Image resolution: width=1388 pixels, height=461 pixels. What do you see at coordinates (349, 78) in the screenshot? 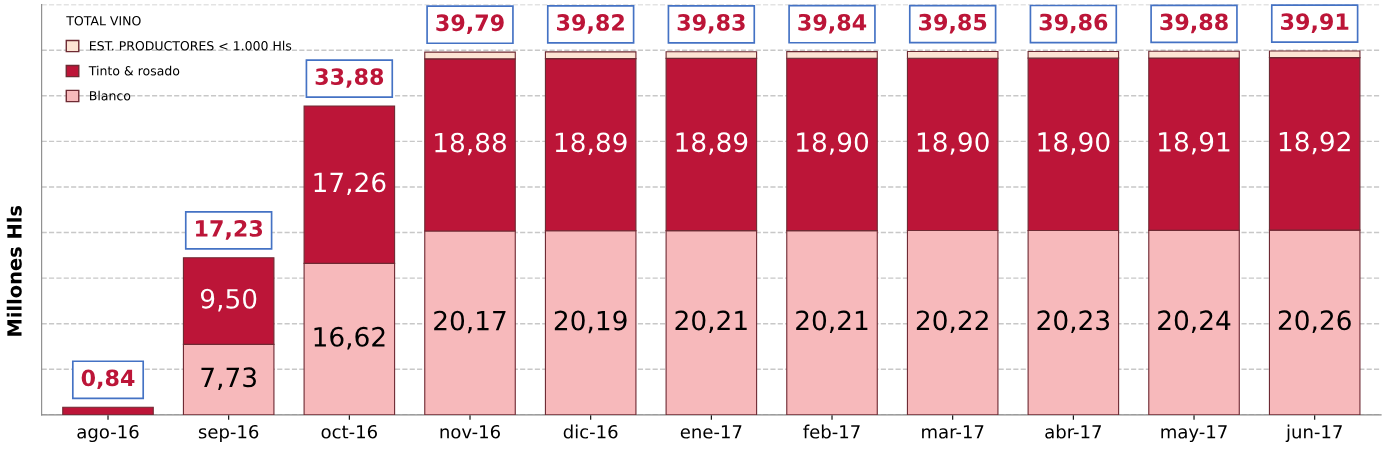
I see `total-label: 33,88` at bounding box center [349, 78].